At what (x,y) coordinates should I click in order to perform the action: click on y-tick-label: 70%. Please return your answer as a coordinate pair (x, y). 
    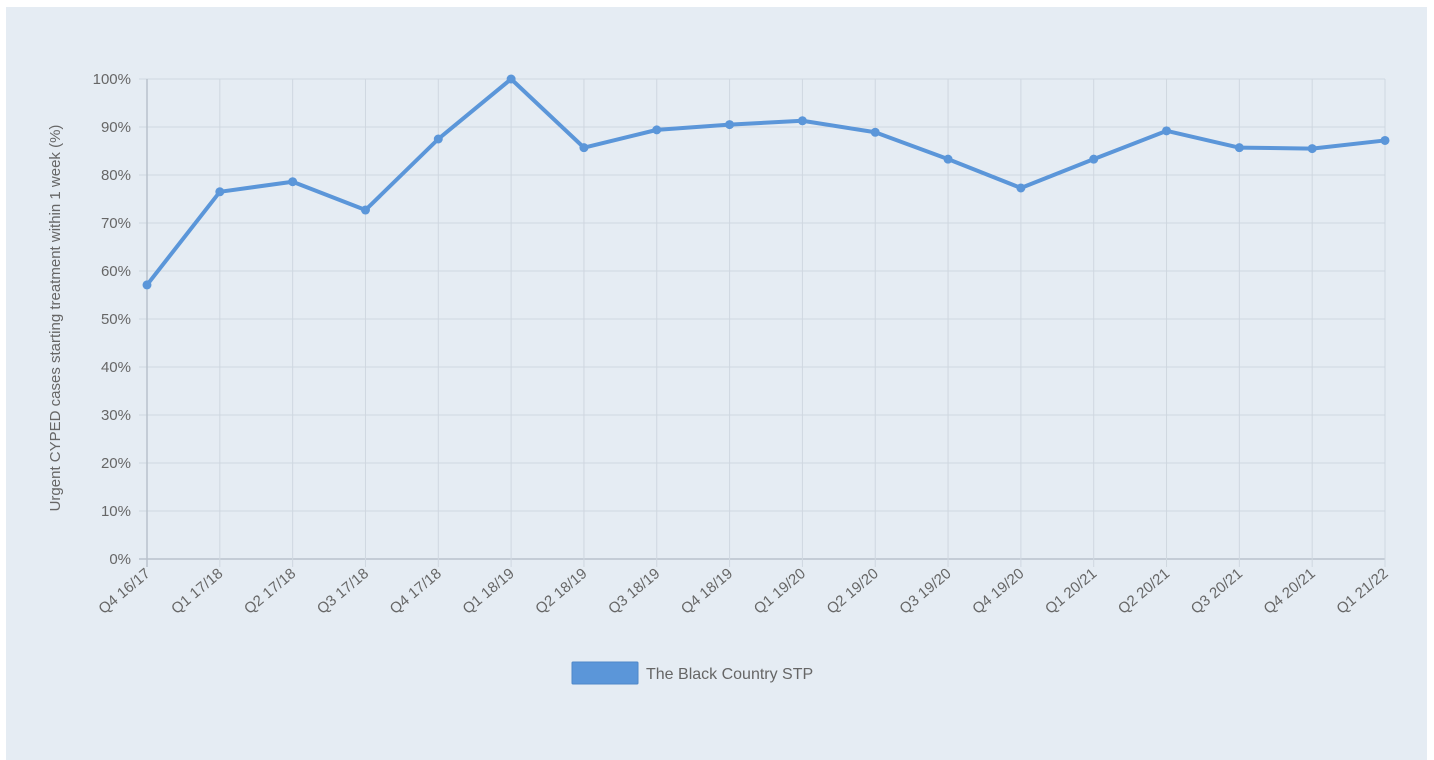
    Looking at the image, I should click on (116, 223).